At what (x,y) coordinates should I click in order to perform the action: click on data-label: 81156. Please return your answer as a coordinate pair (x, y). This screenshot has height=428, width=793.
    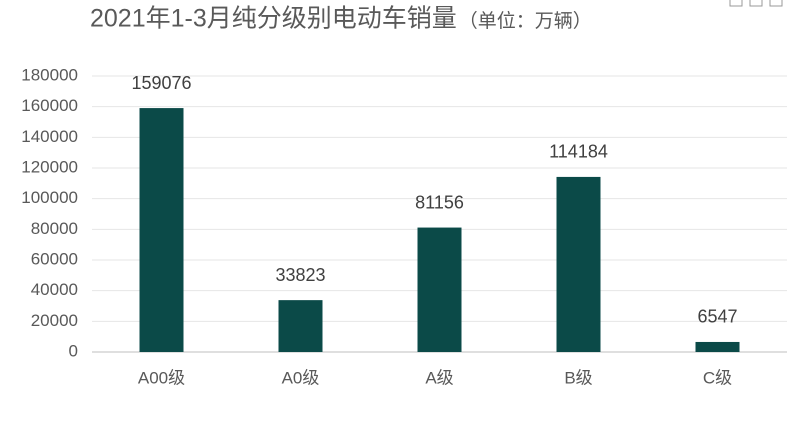
    Looking at the image, I should click on (439, 202).